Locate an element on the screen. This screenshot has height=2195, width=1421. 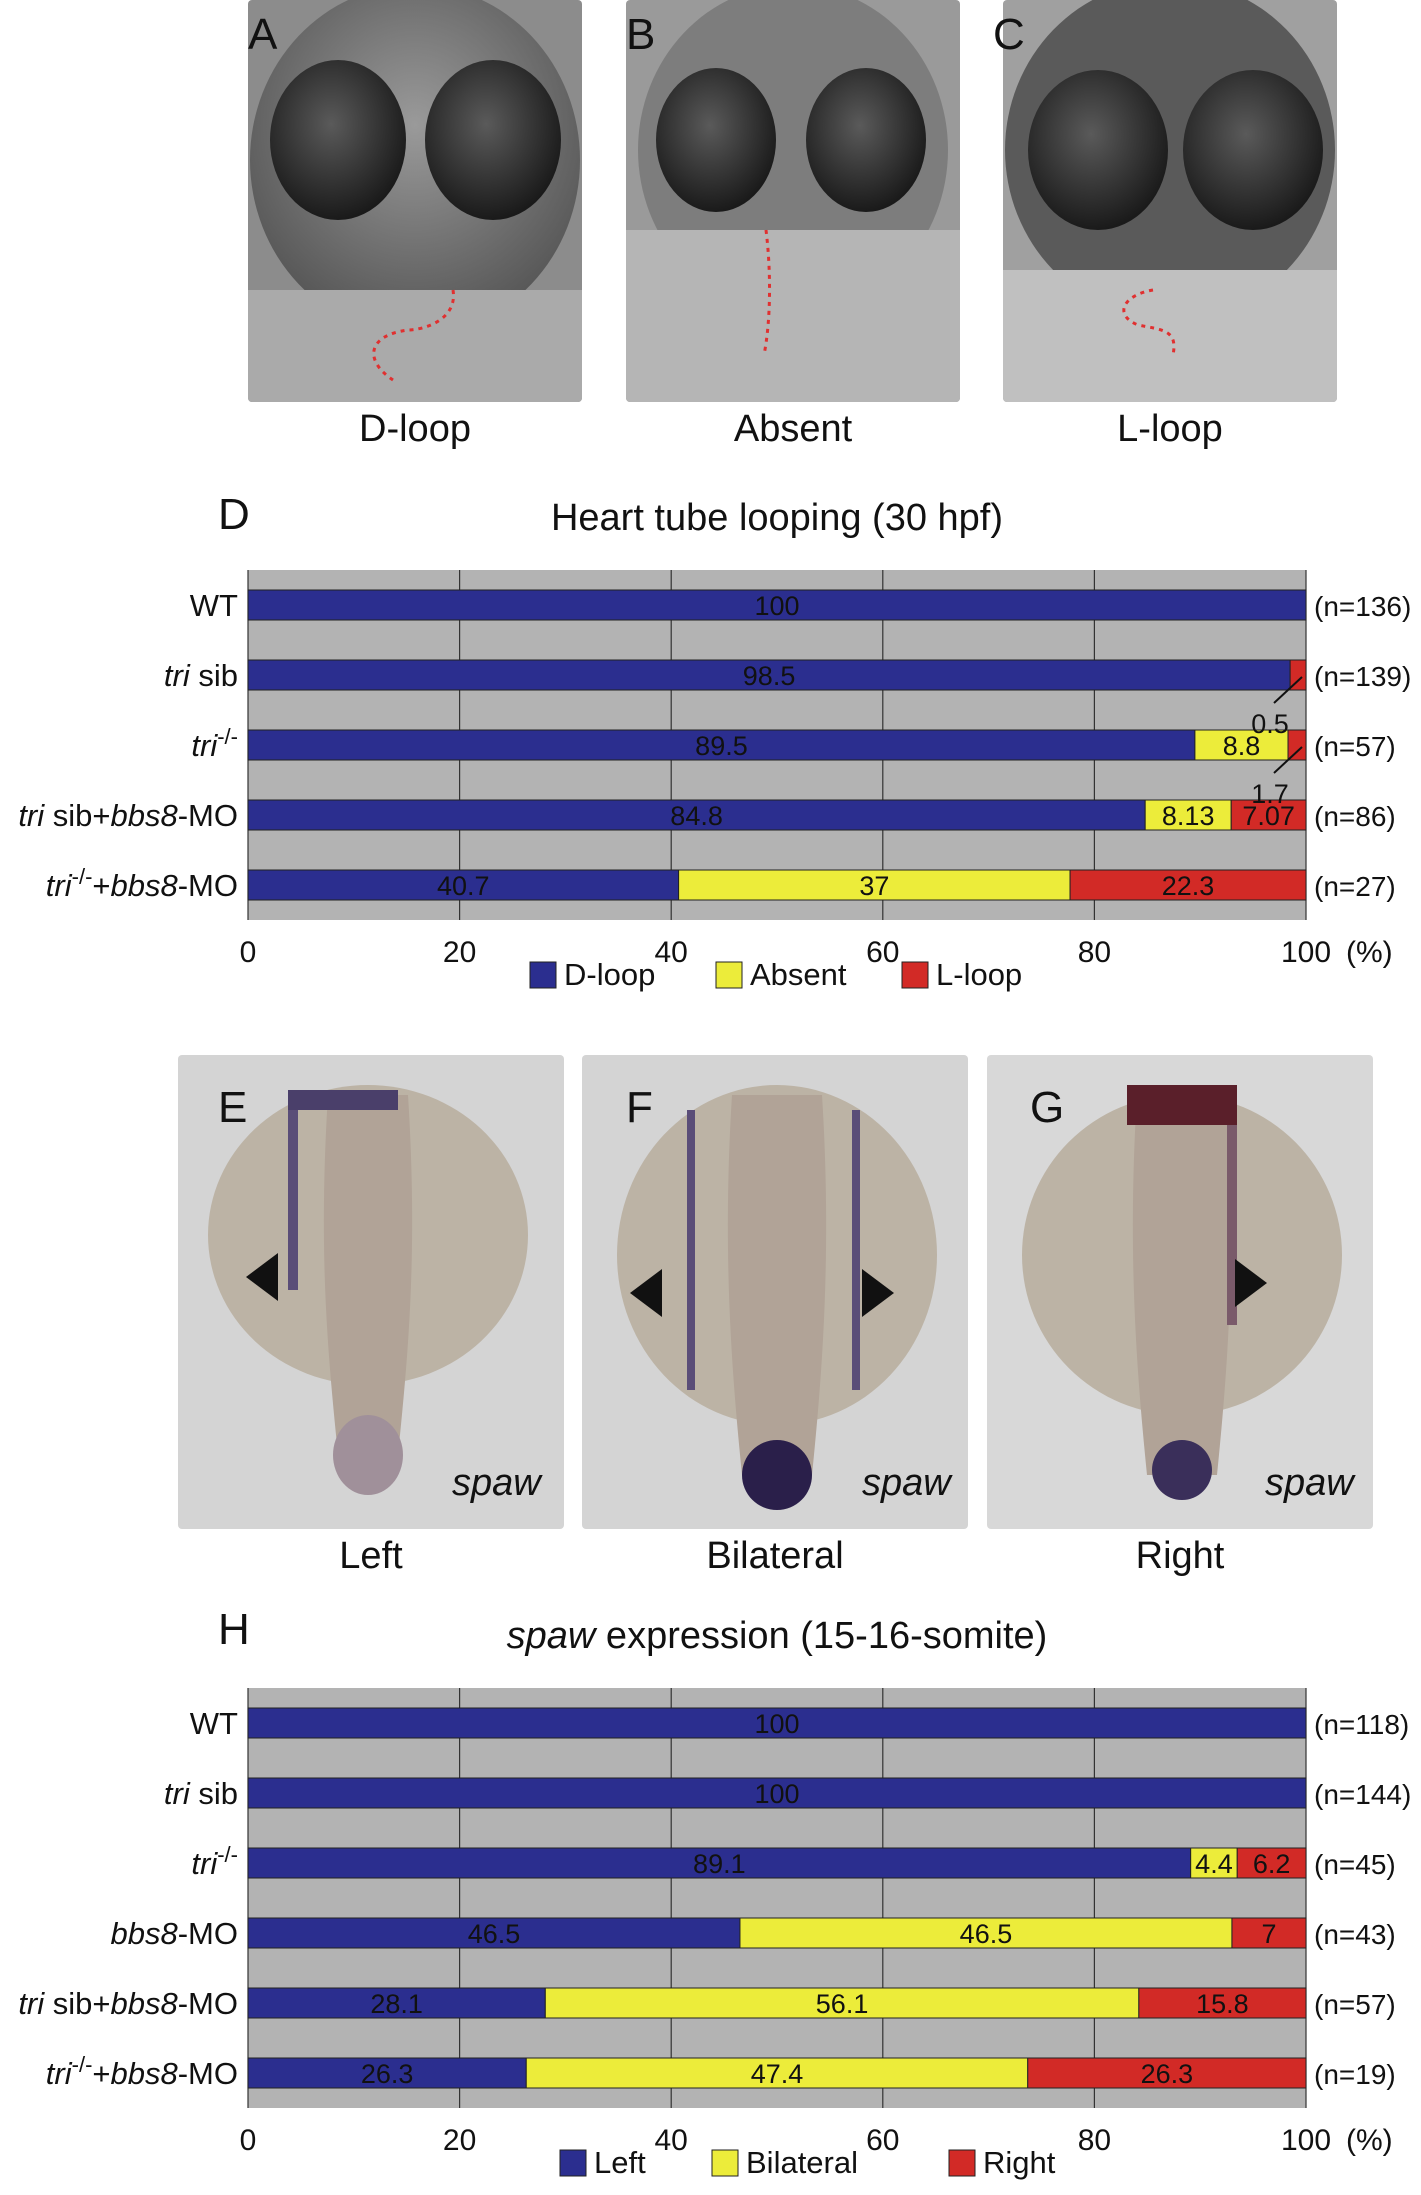
panel-label-h: H is located at coordinates (234, 1629).